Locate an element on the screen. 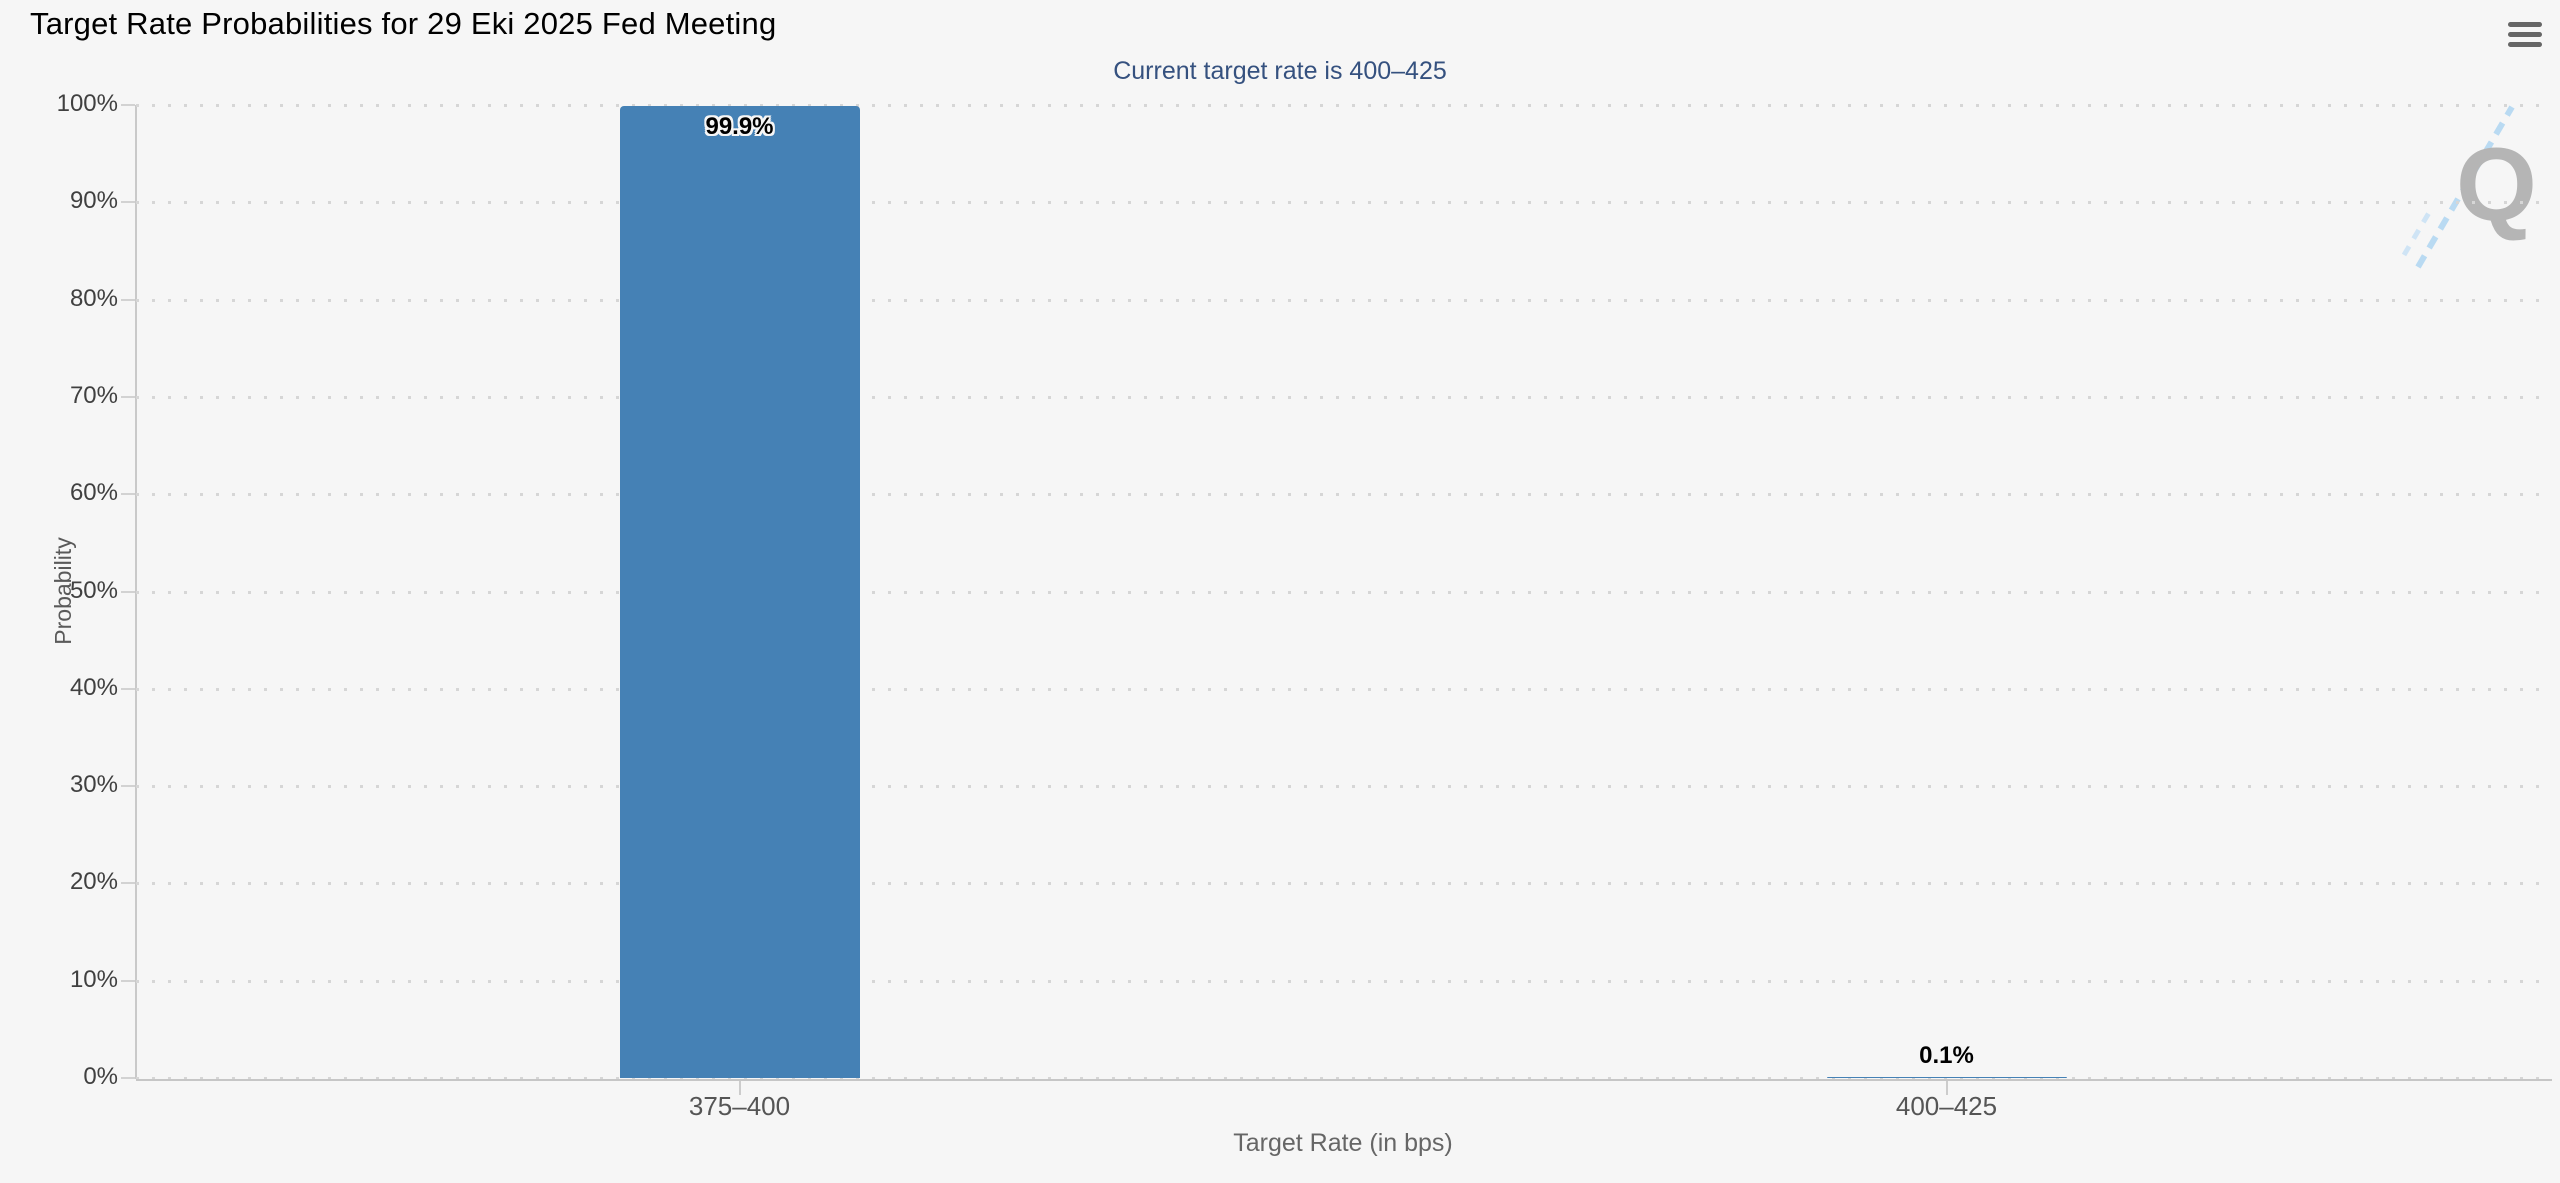  category-label: 375–400 is located at coordinates (739, 1106).